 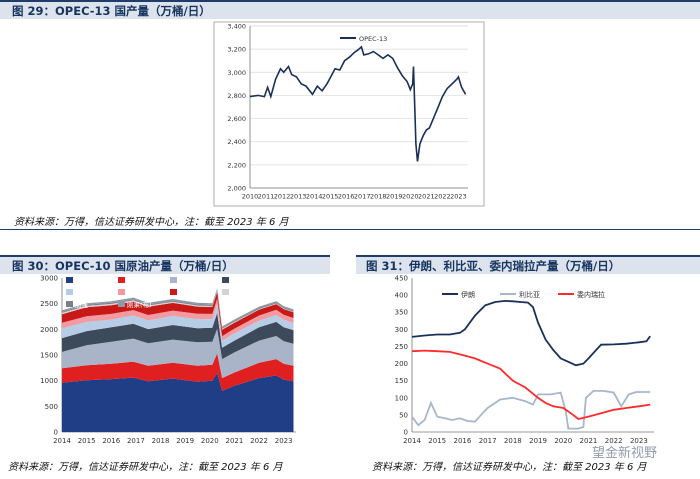 What do you see at coordinates (145, 467) in the screenshot?
I see `fig30-source: 资料来源：万得，信达证券研发中心，注：截至 2023 年 6 月` at bounding box center [145, 467].